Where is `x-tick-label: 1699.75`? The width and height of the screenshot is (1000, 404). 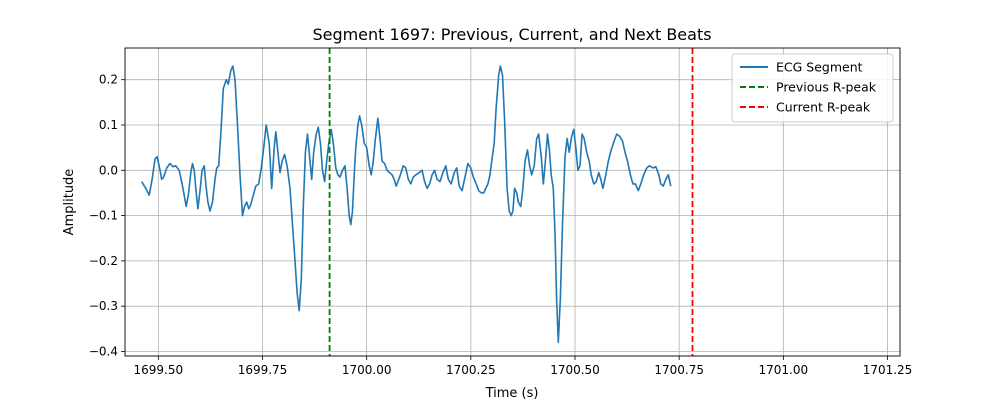 x-tick-label: 1699.75 is located at coordinates (263, 370).